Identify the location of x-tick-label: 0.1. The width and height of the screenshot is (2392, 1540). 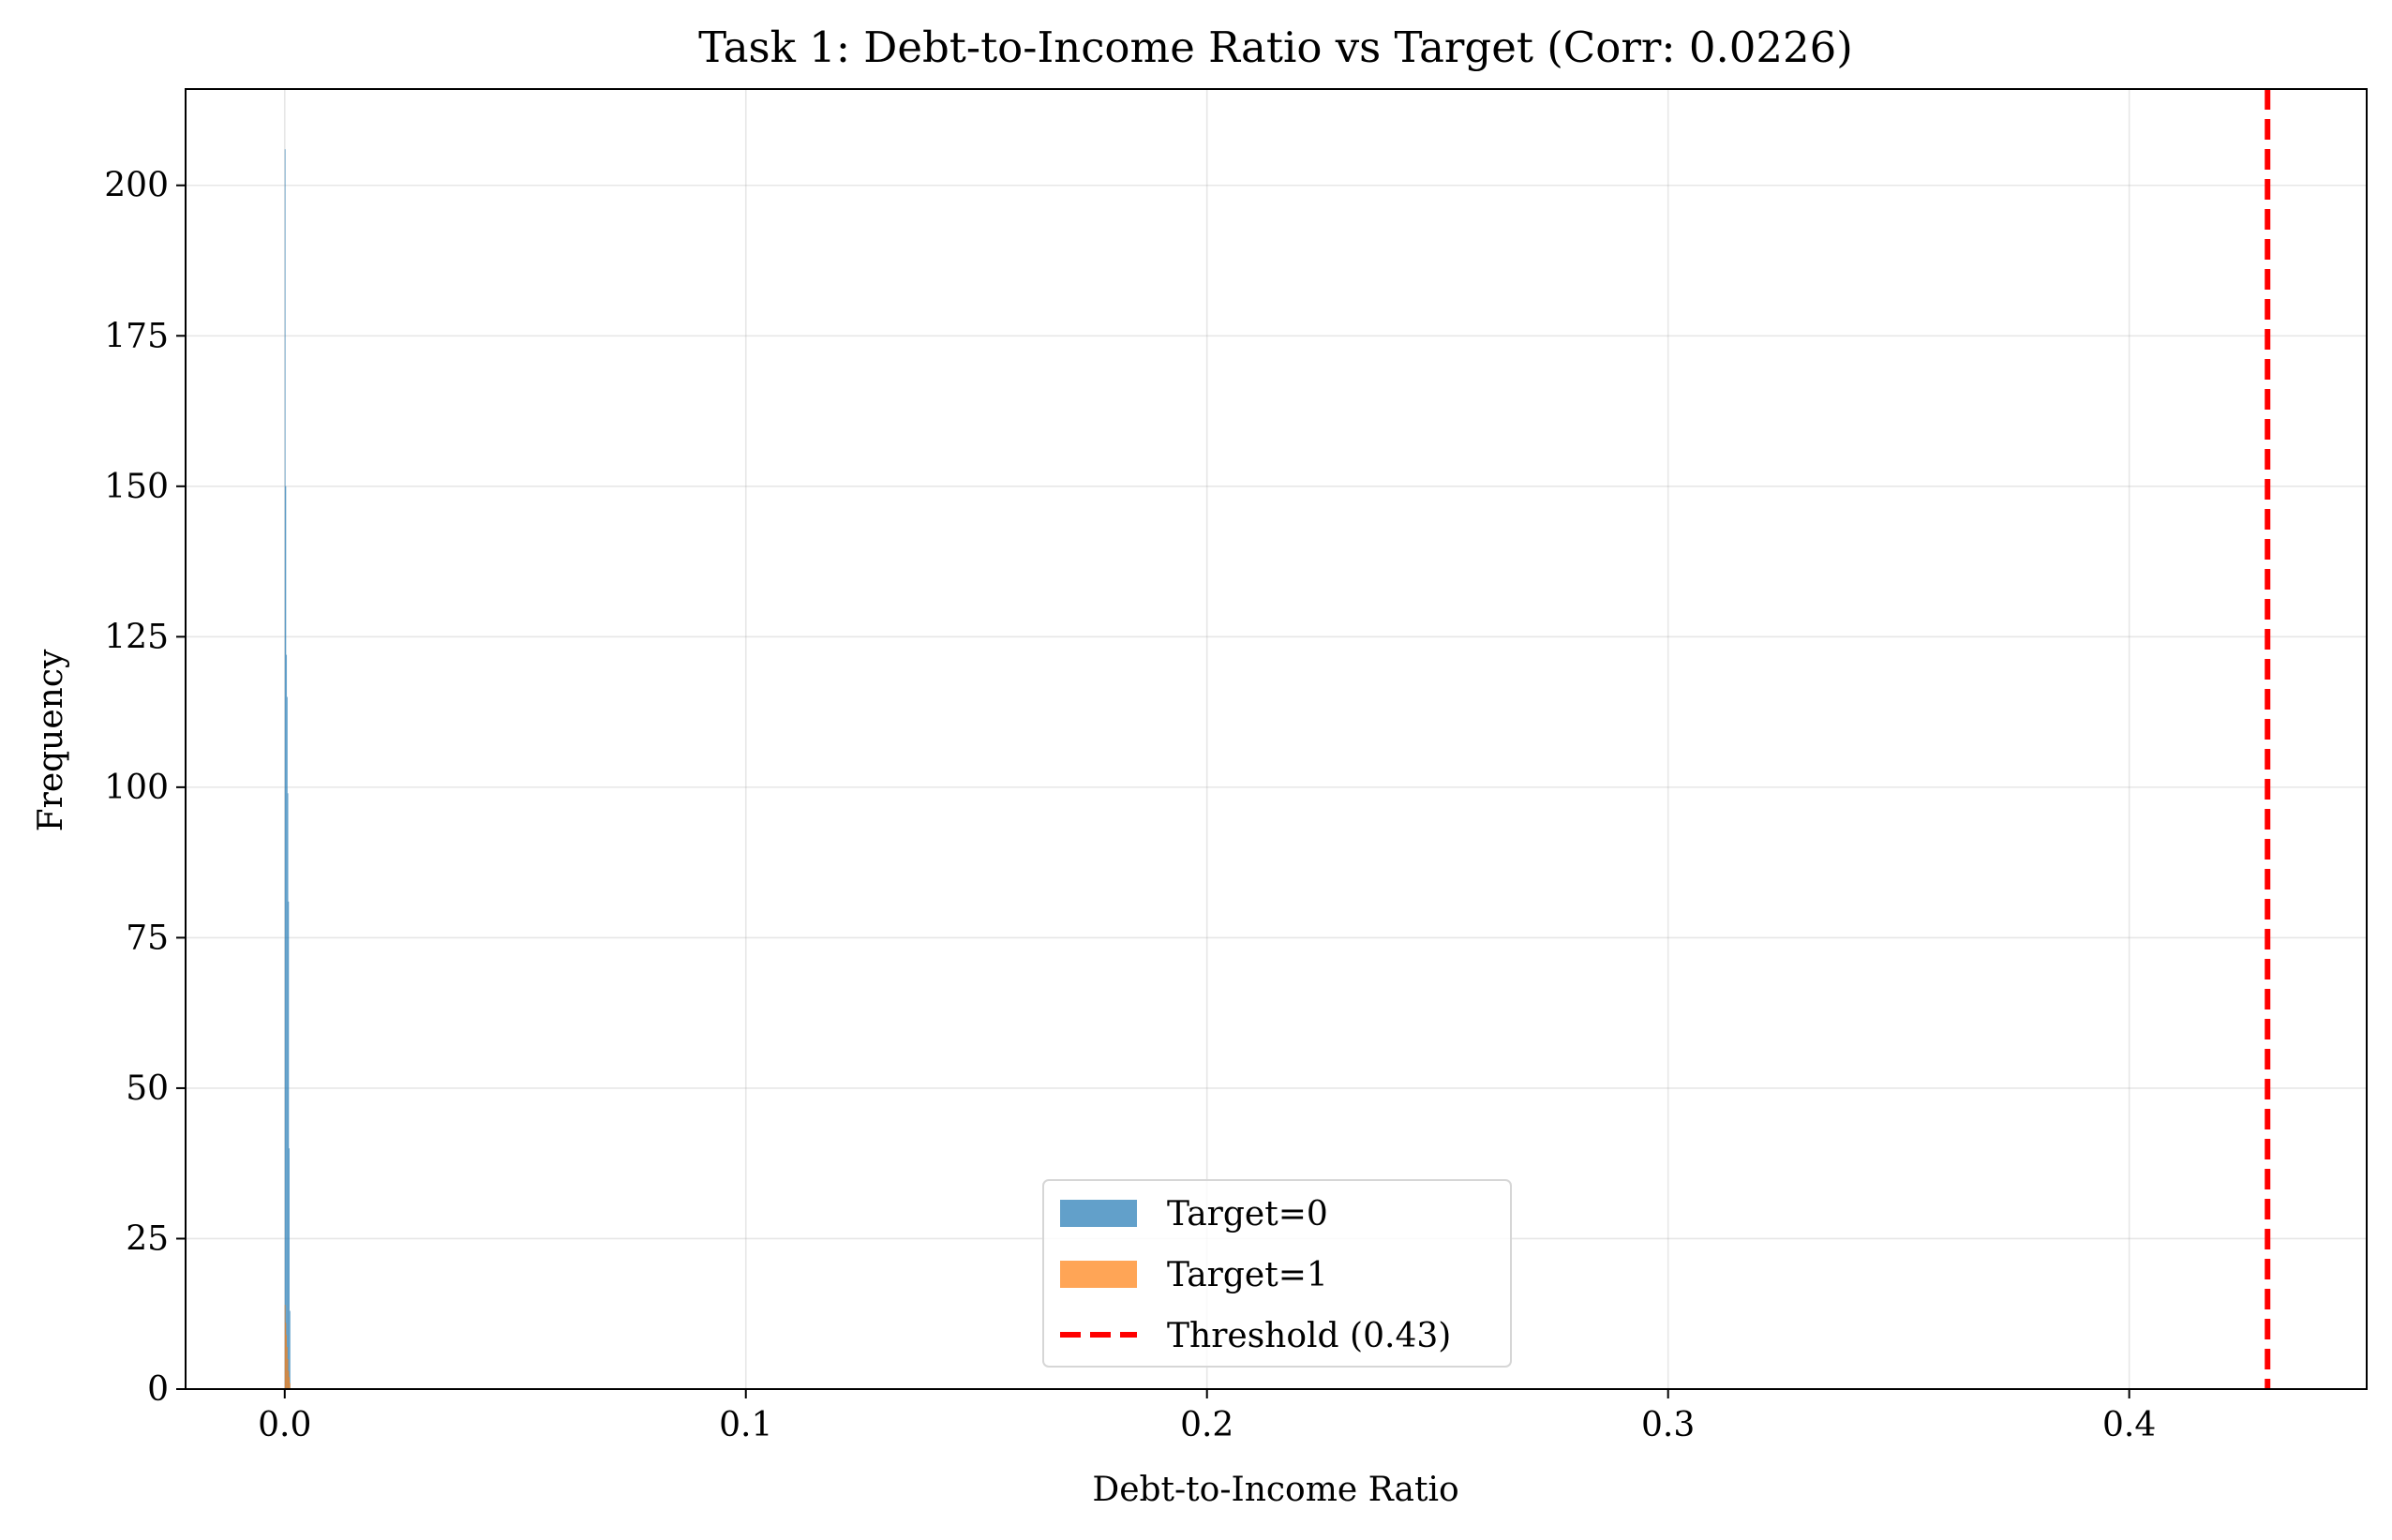
(745, 1425).